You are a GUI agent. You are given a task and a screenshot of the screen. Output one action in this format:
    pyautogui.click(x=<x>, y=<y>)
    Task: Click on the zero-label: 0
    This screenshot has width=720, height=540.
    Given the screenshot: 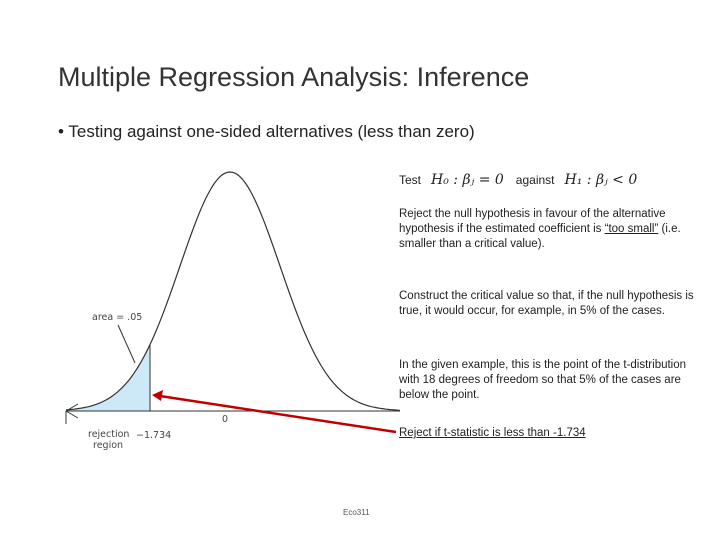 What is the action you would take?
    pyautogui.click(x=225, y=419)
    